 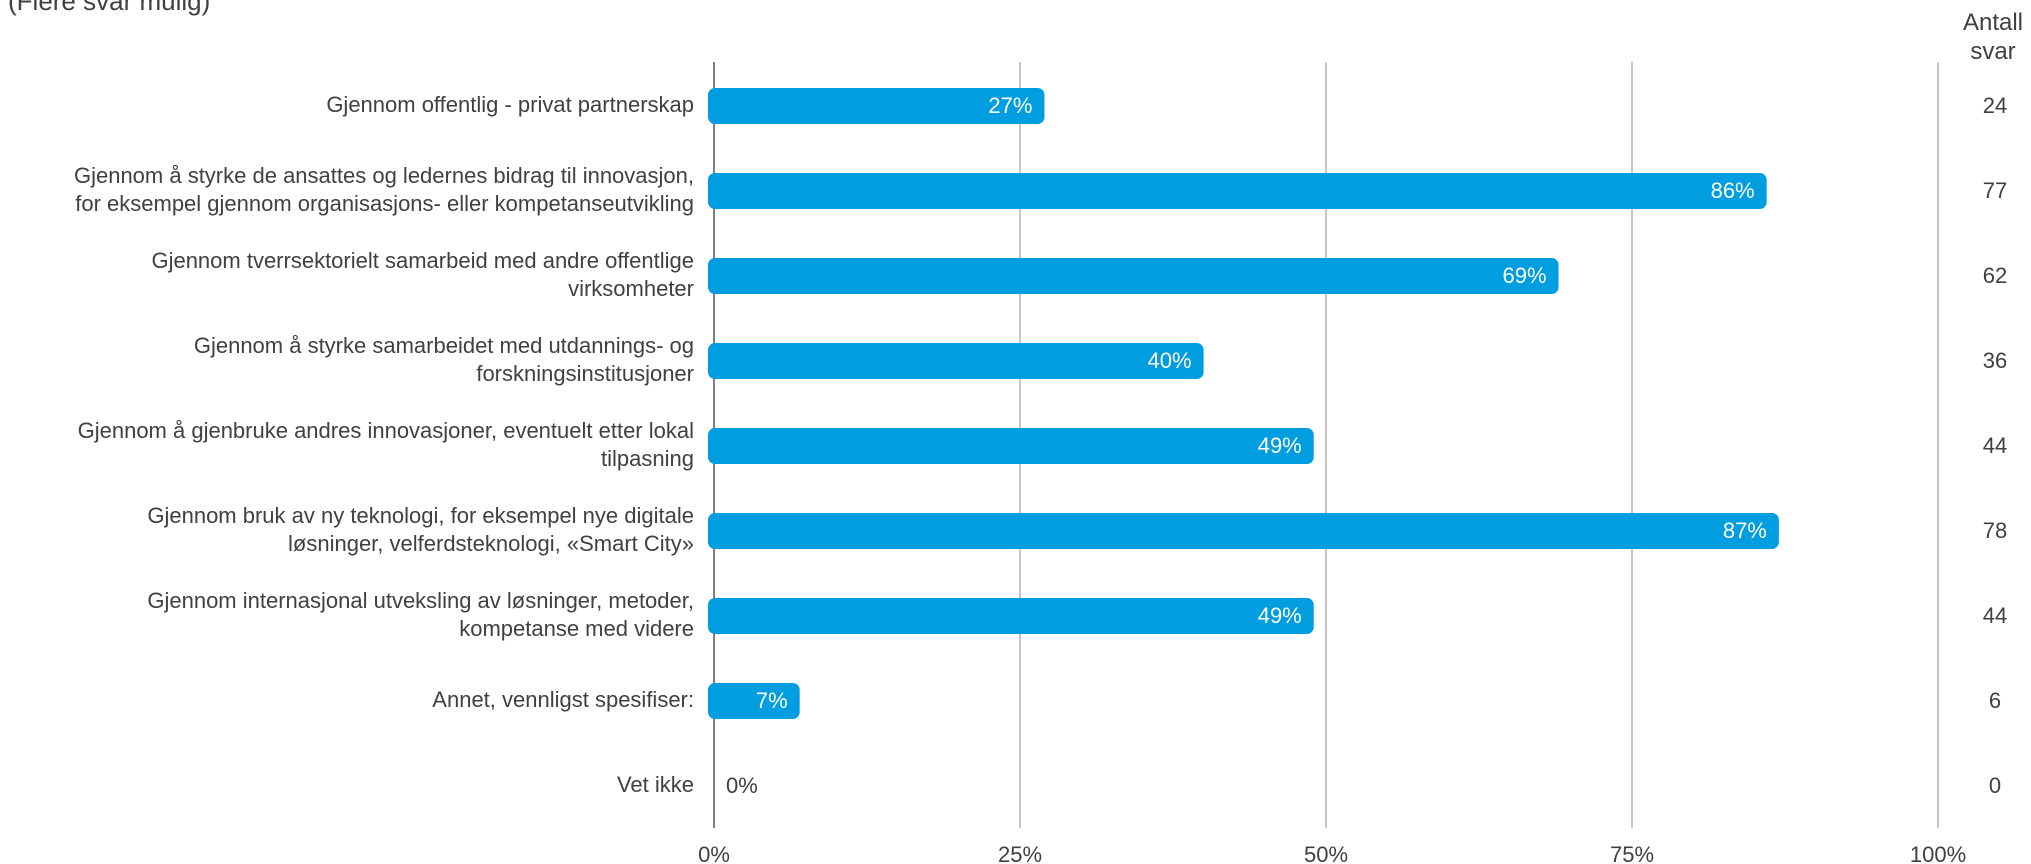 I want to click on x-tick-label: 50%, so click(x=1326, y=853).